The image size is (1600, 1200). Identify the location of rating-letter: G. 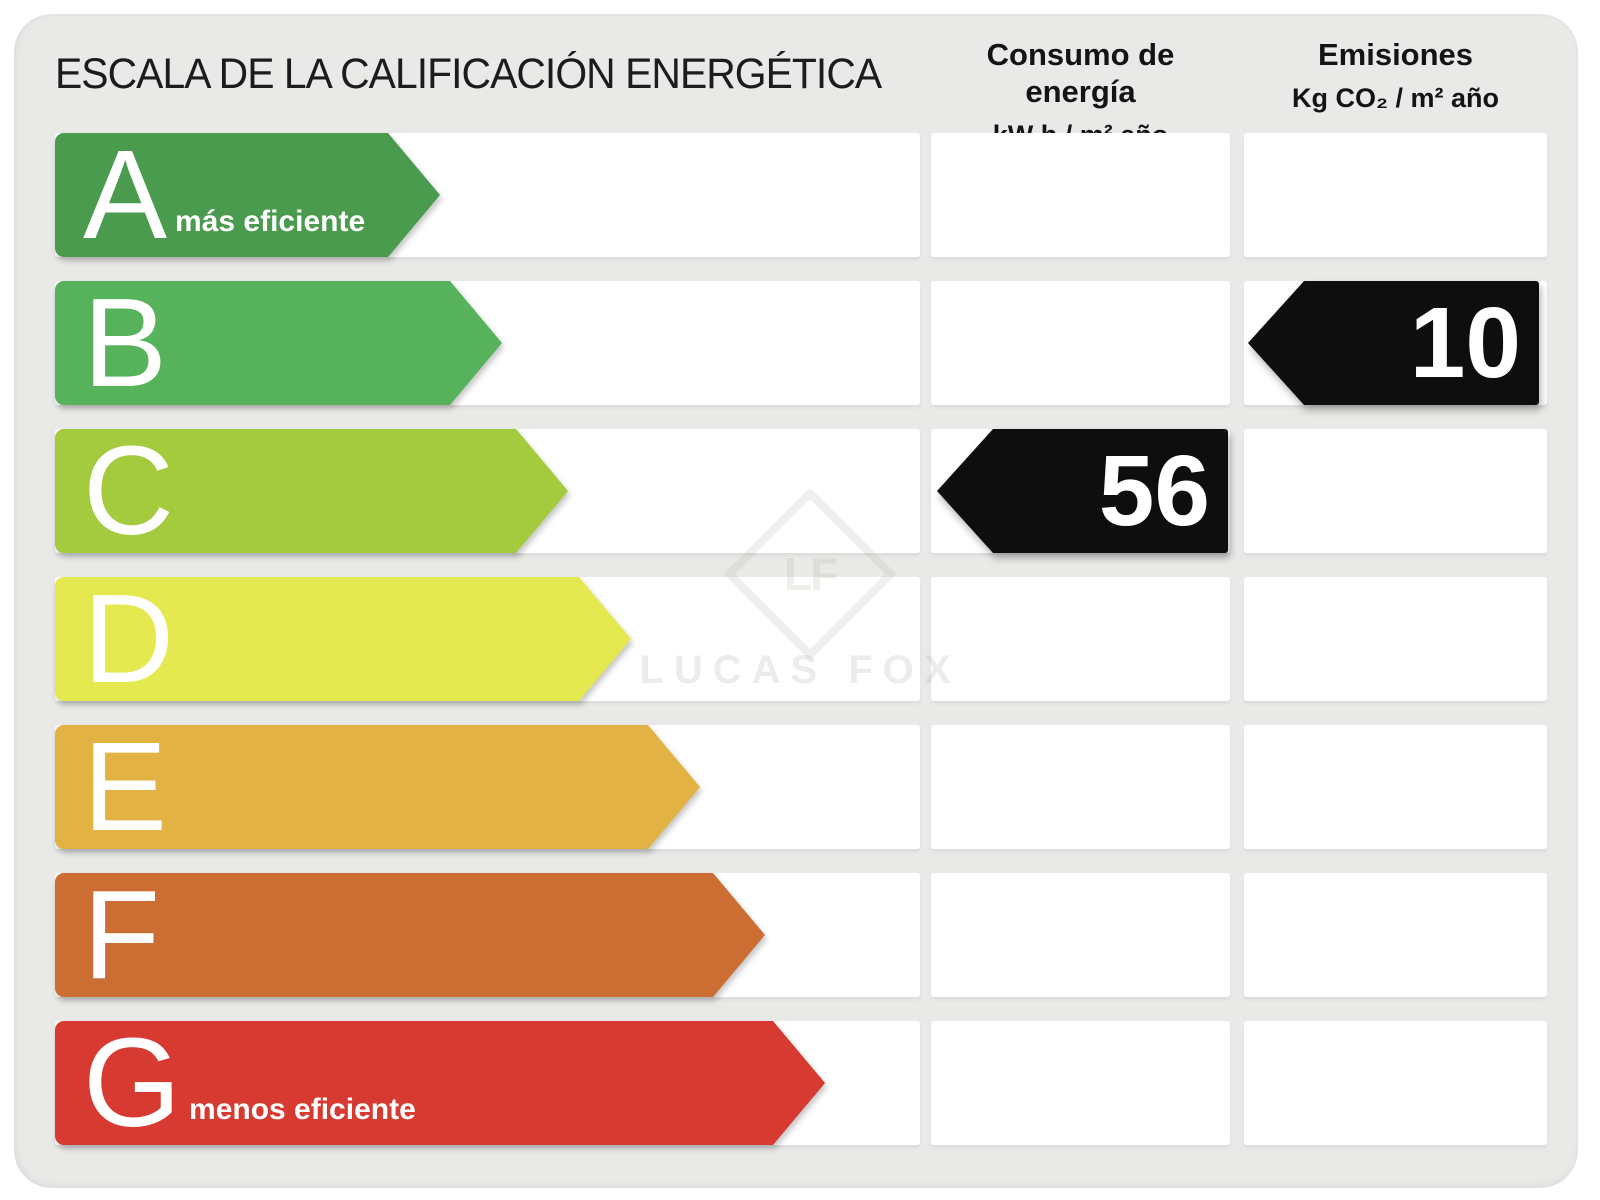
(132, 1082).